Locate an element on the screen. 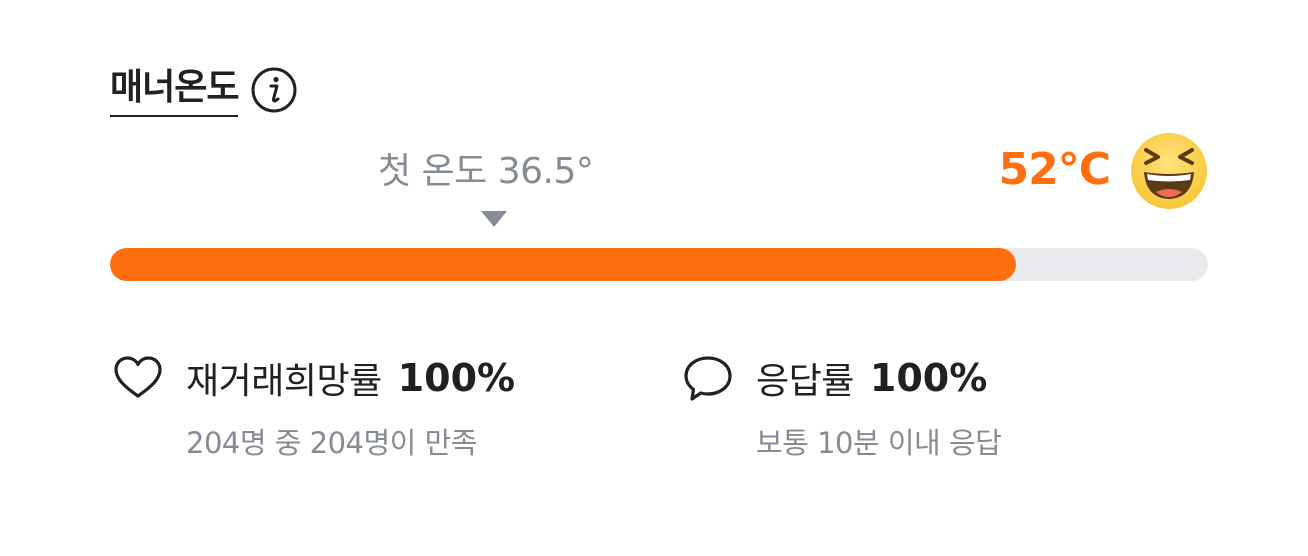 The image size is (1308, 556). temperature-progress-fill is located at coordinates (563, 264).